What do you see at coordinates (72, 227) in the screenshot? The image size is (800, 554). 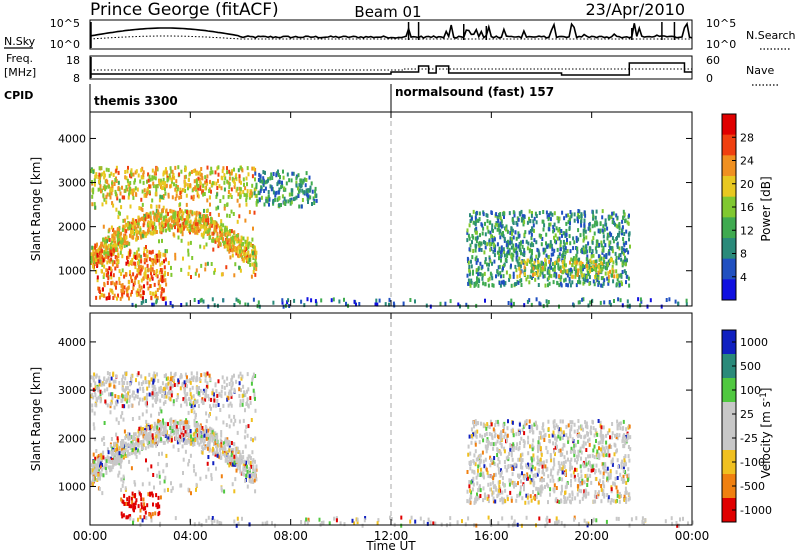 I see `power-ytick-label-1: 2000` at bounding box center [72, 227].